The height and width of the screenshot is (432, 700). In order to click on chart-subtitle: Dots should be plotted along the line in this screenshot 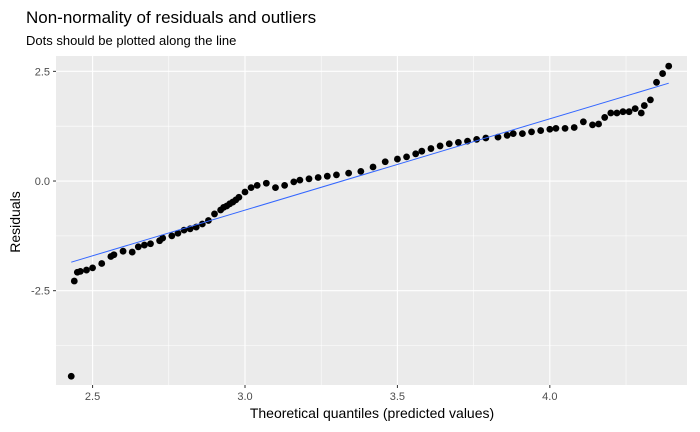, I will do `click(131, 40)`.